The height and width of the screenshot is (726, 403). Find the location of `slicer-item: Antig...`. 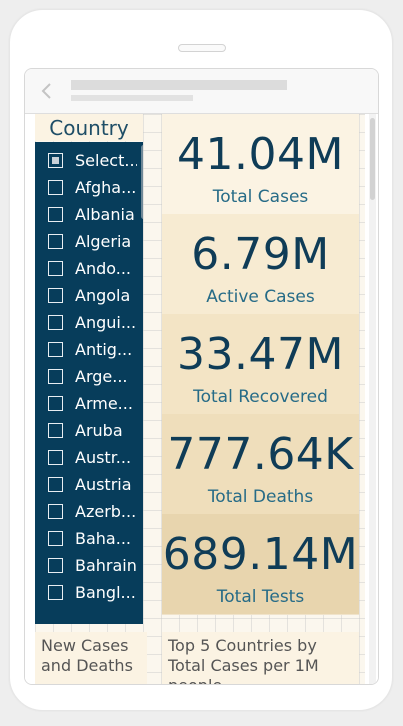

slicer-item: Antig... is located at coordinates (89, 350).